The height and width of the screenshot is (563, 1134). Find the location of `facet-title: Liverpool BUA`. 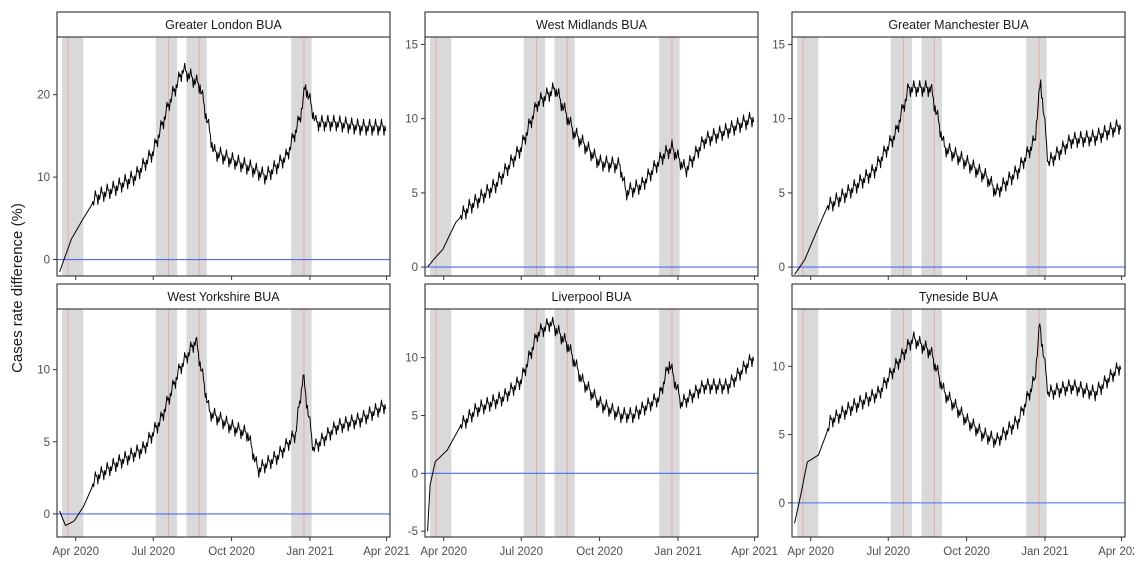

facet-title: Liverpool BUA is located at coordinates (592, 297).